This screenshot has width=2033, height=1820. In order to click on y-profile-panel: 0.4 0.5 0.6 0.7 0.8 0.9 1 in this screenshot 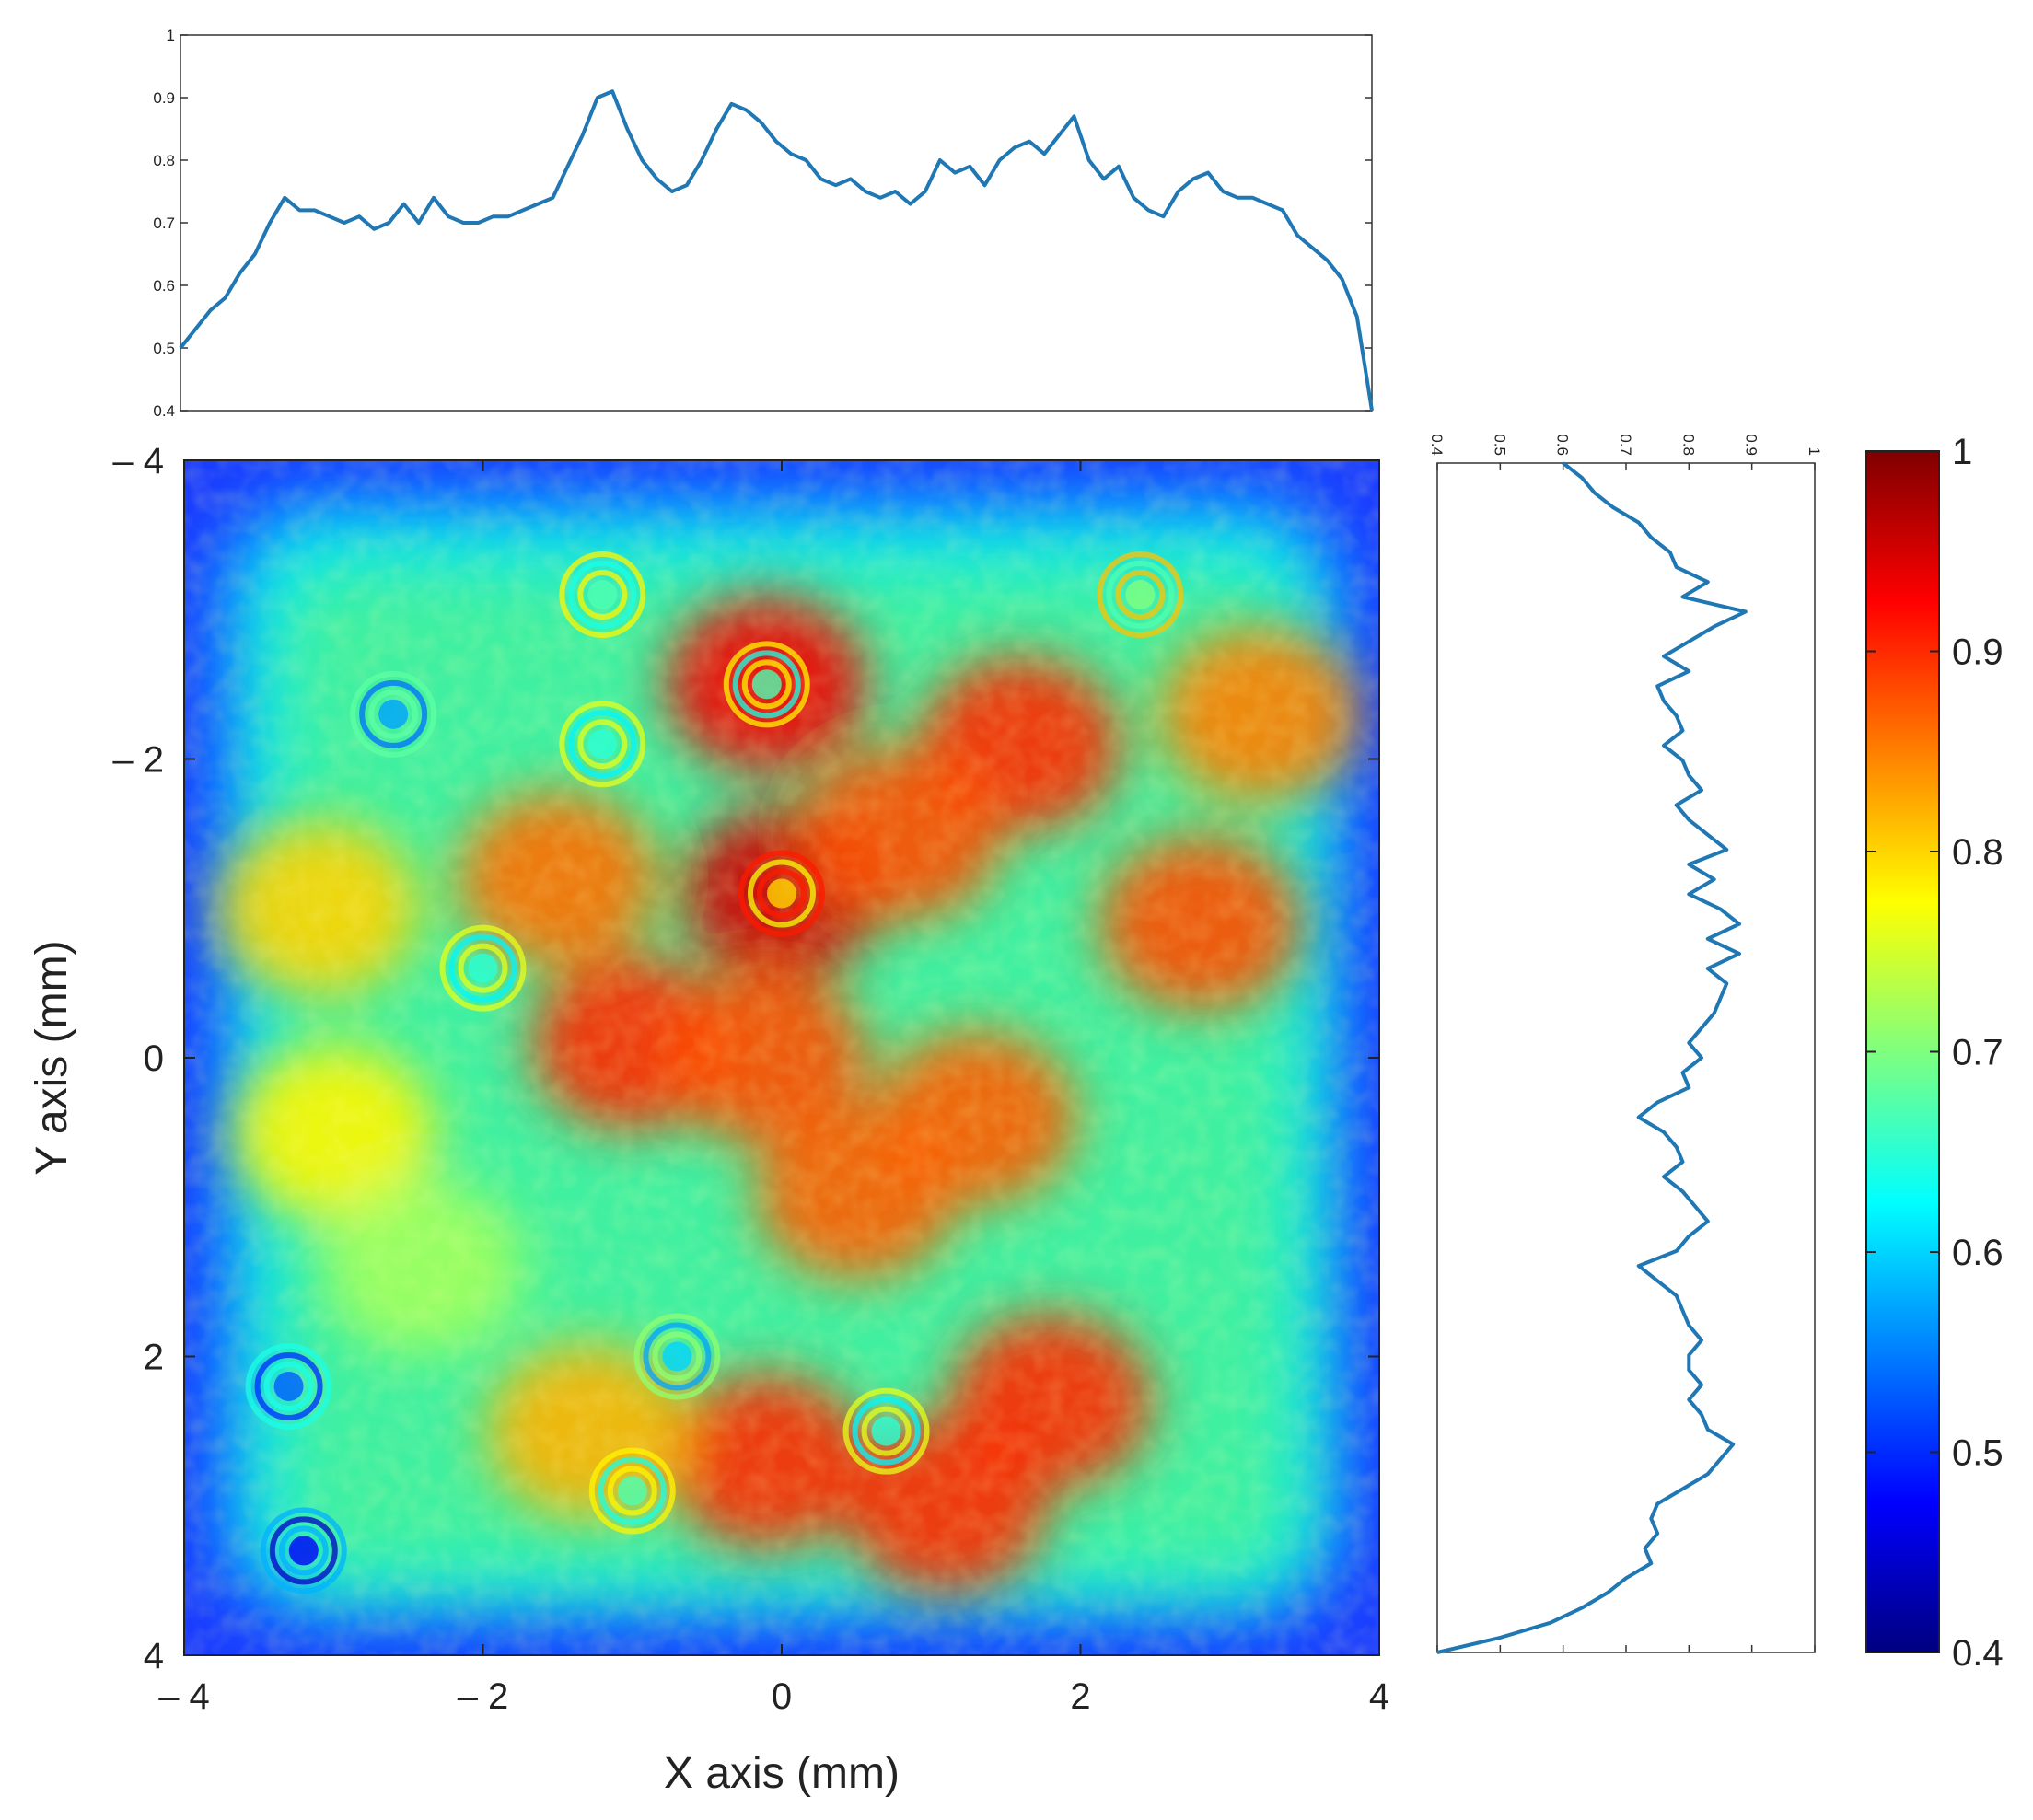, I will do `click(1625, 1044)`.